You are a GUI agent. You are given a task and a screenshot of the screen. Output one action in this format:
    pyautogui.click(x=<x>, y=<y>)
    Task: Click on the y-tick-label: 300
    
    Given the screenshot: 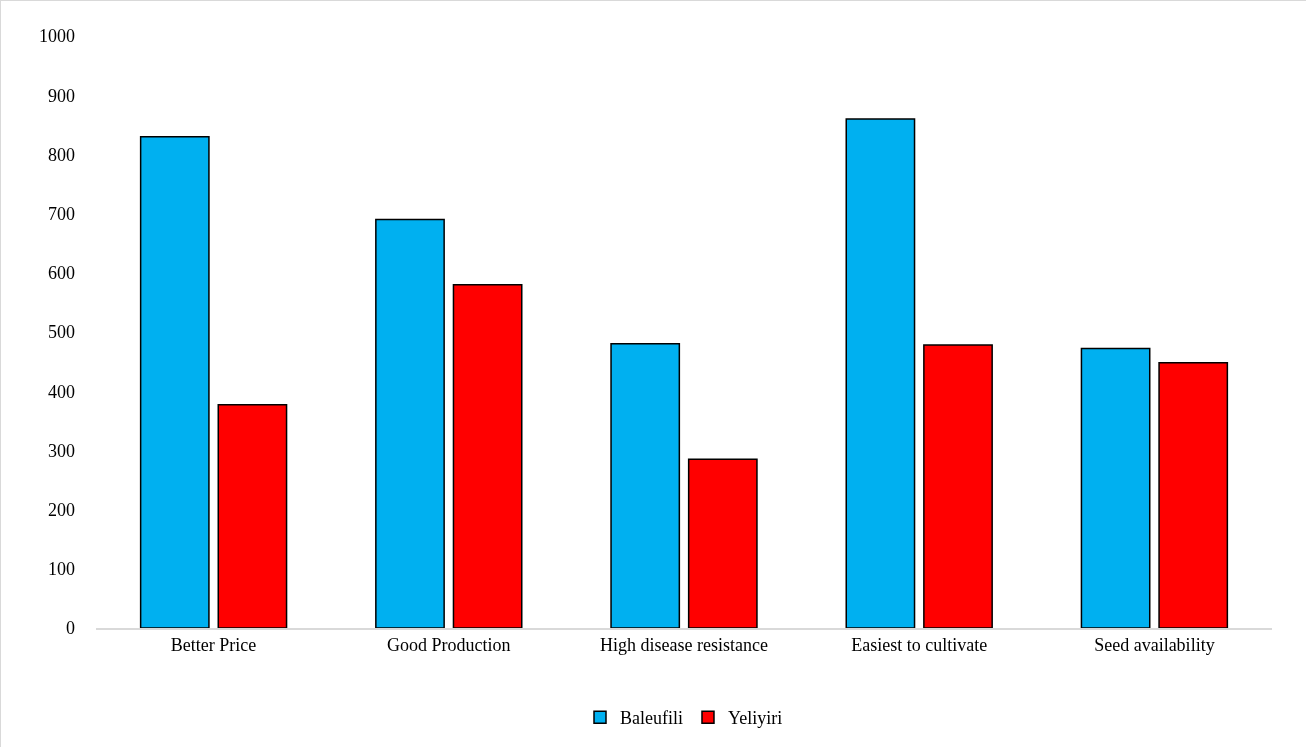 What is the action you would take?
    pyautogui.click(x=61, y=450)
    